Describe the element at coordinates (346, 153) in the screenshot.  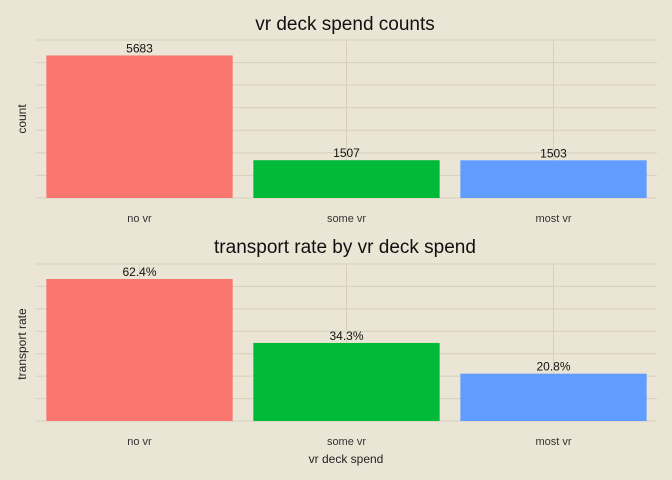
I see `bar-value-label: 1507` at that location.